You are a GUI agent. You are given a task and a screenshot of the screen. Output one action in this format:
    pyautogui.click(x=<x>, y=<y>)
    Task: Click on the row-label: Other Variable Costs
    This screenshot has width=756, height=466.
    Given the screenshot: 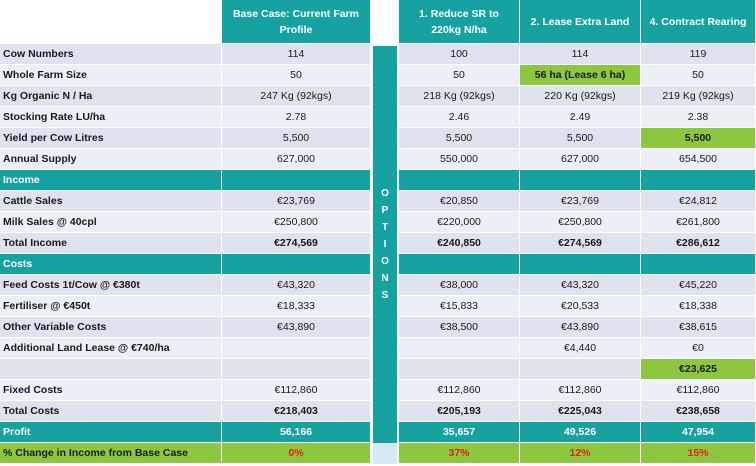 What is the action you would take?
    pyautogui.click(x=111, y=327)
    